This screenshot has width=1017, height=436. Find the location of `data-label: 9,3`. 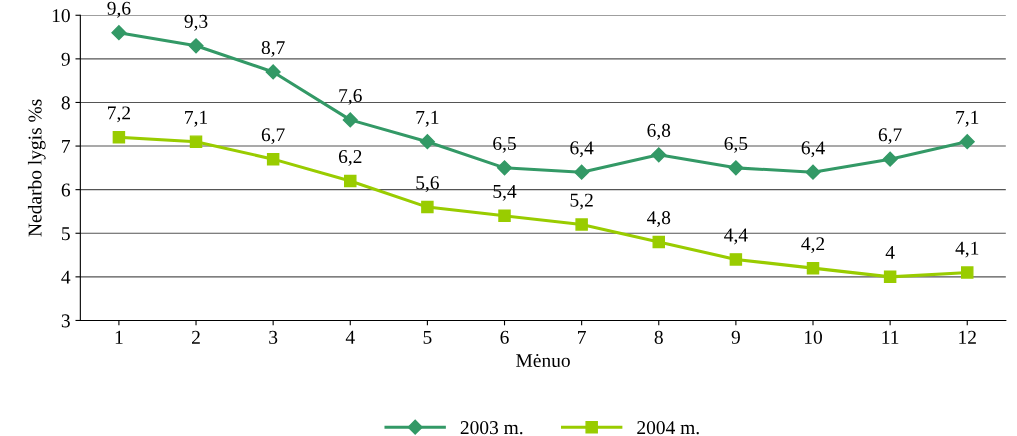

data-label: 9,3 is located at coordinates (196, 22).